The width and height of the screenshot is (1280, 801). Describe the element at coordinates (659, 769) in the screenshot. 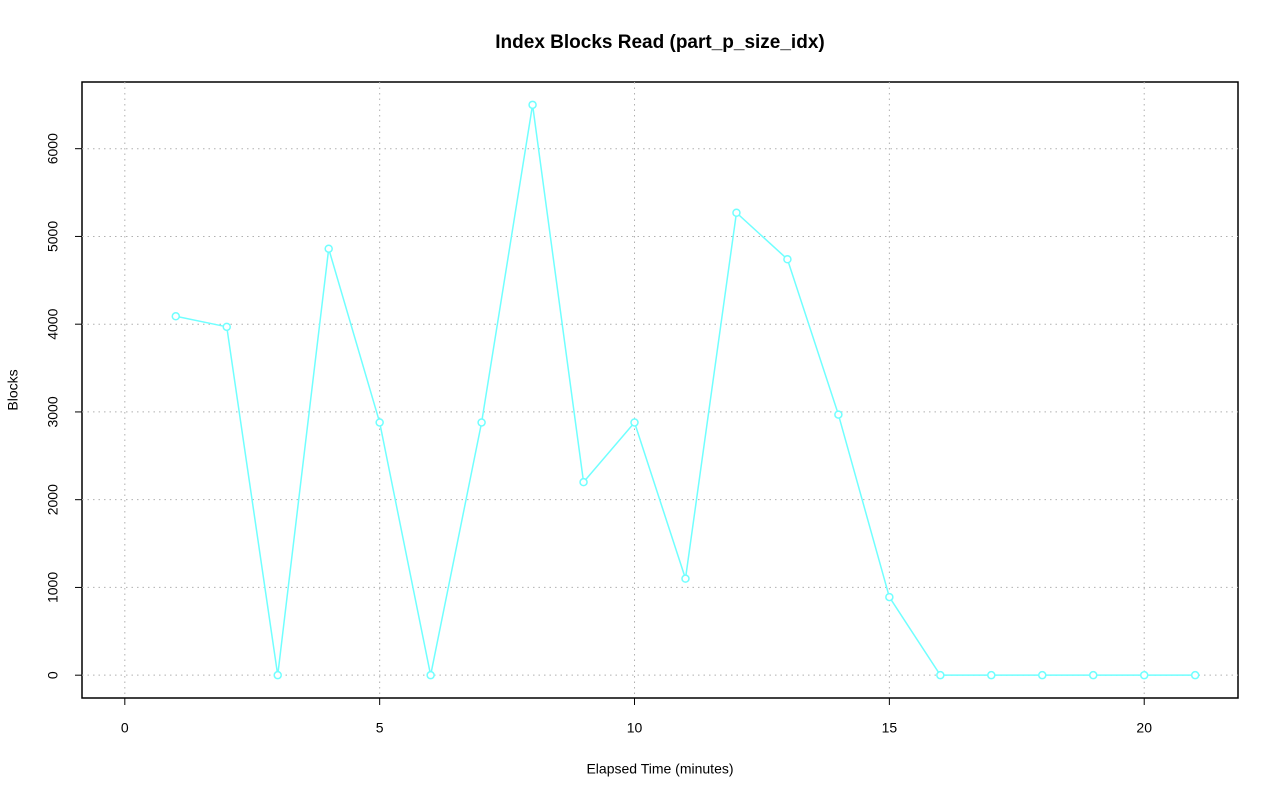

I see `x-axis-label: Elapsed Time (minutes)` at that location.